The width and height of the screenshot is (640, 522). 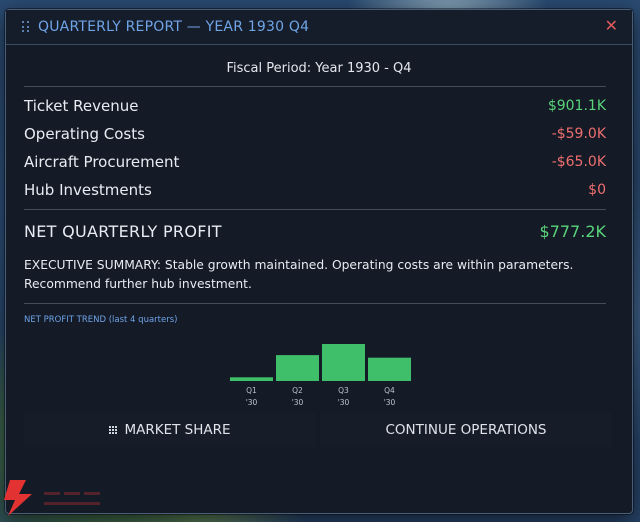 I want to click on continue-operations-button: CONTINUE OPERATIONS, so click(x=466, y=430).